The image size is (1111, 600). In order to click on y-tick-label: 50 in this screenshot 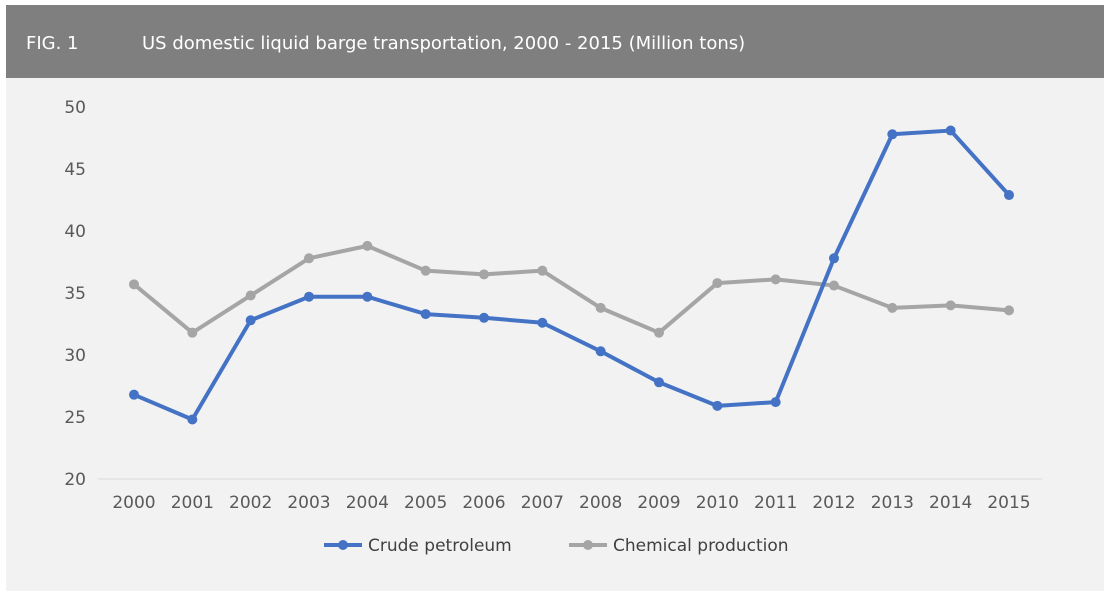, I will do `click(75, 108)`.